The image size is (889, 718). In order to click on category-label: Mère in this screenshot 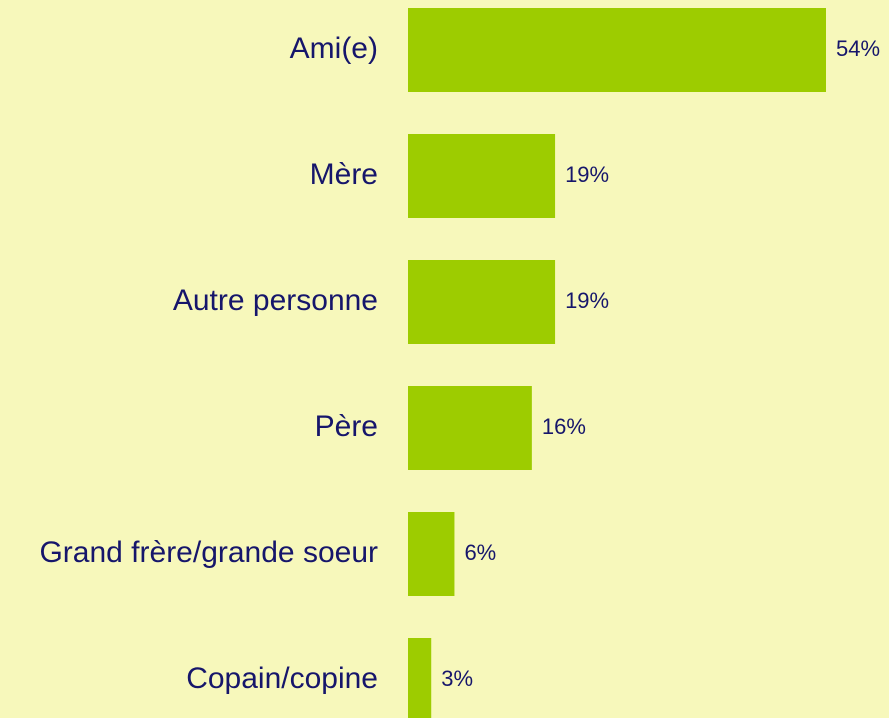, I will do `click(344, 174)`.